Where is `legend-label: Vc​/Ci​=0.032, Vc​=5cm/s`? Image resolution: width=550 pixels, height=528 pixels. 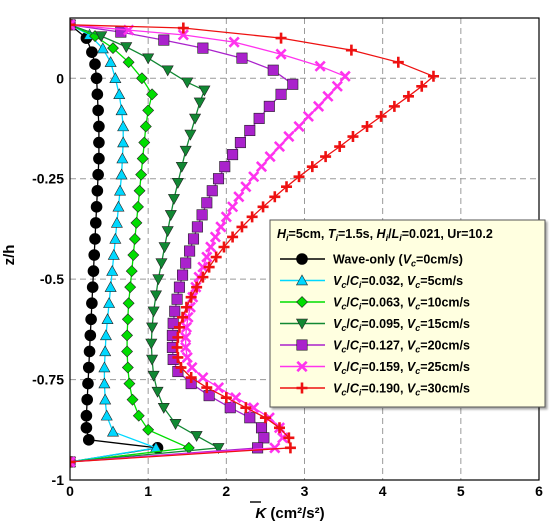
legend-label: Vc​/Ci​=0.032, Vc​=5cm/s is located at coordinates (398, 282).